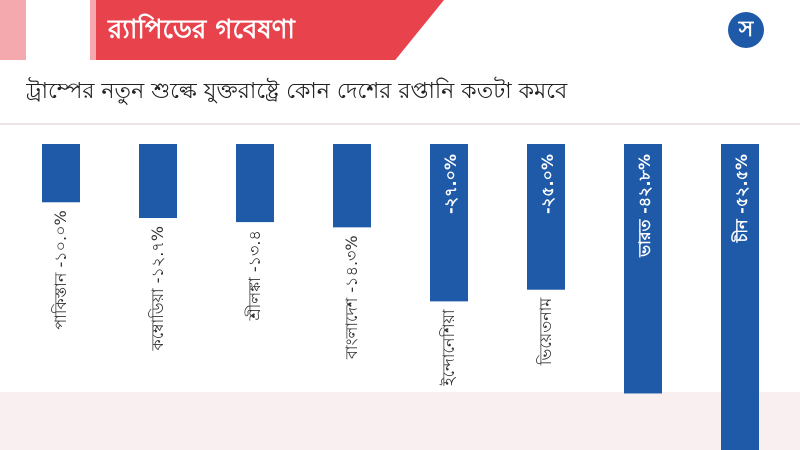  I want to click on bottom-band, so click(400, 421).